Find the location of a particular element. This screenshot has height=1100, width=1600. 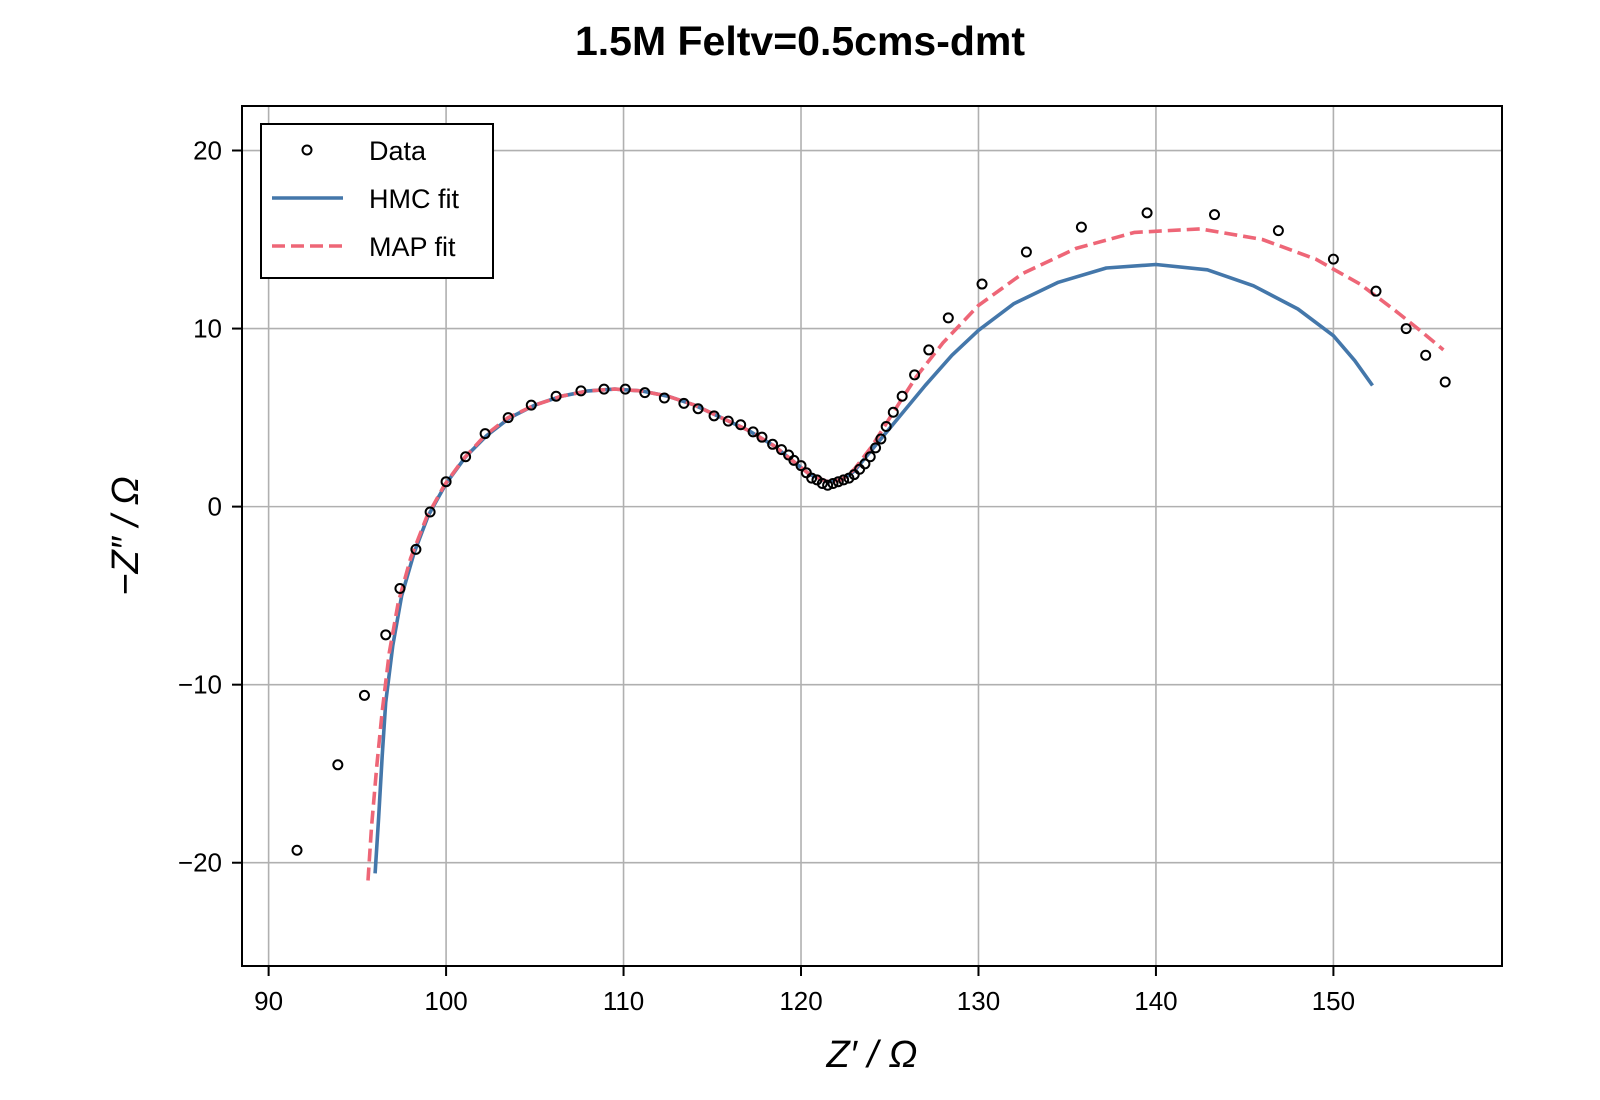

legend: Data HMC fit MAP fit is located at coordinates (377, 201).